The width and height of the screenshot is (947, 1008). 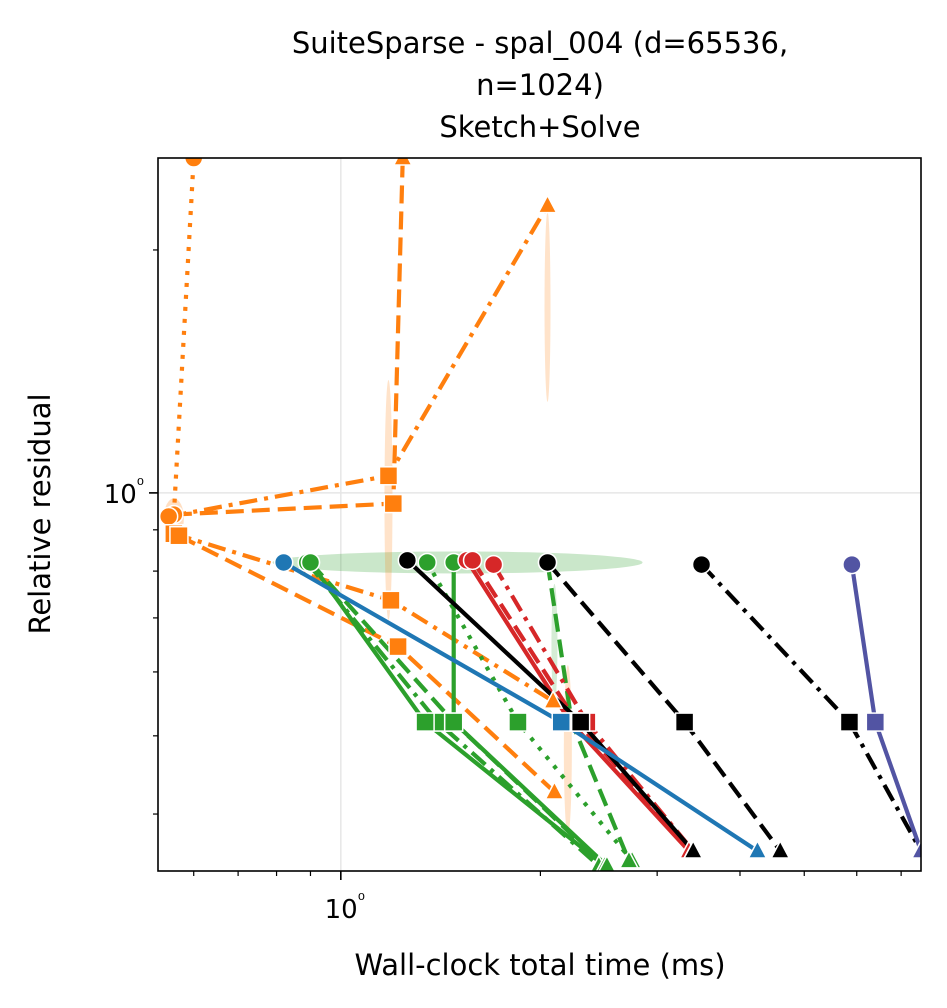 I want to click on x-axis-label: Wall-clock total time (ms), so click(x=539, y=965).